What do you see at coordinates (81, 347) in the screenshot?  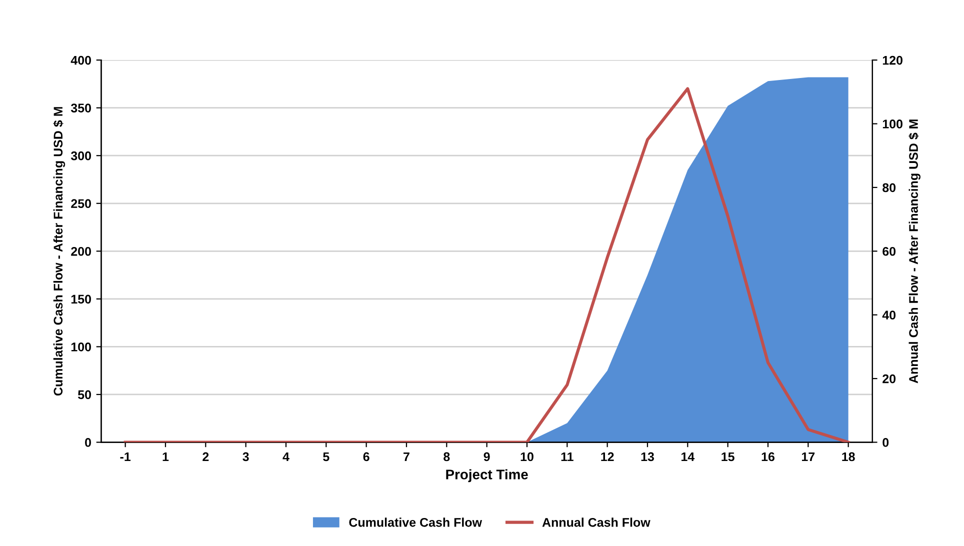 I see `y-tick-label: 100` at bounding box center [81, 347].